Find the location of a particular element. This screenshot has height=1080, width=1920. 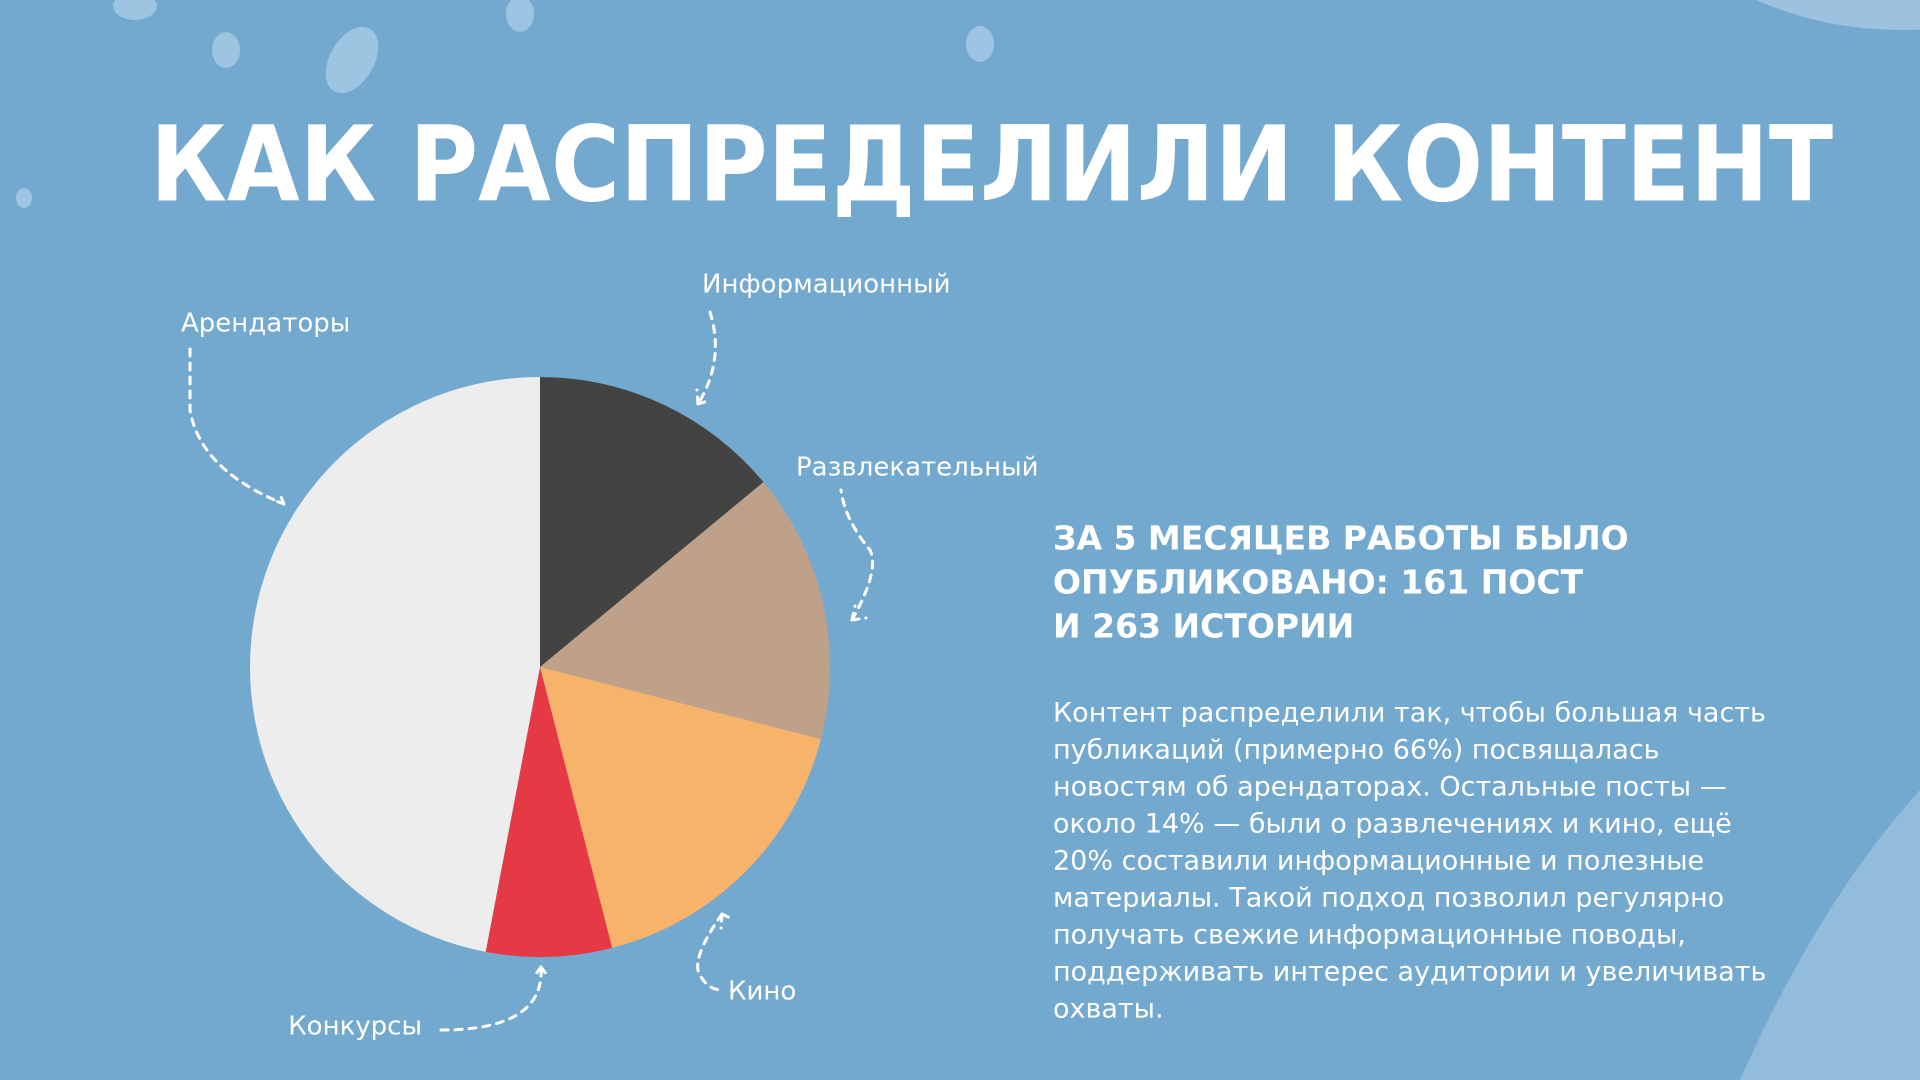

slice-label: Кино is located at coordinates (762, 992).